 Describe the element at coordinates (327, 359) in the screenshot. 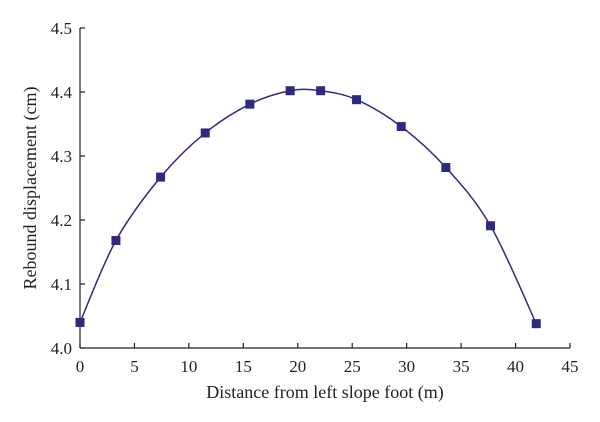

I see `x-ticks: 0 5 10 15 20 25 30 35 40 45` at that location.